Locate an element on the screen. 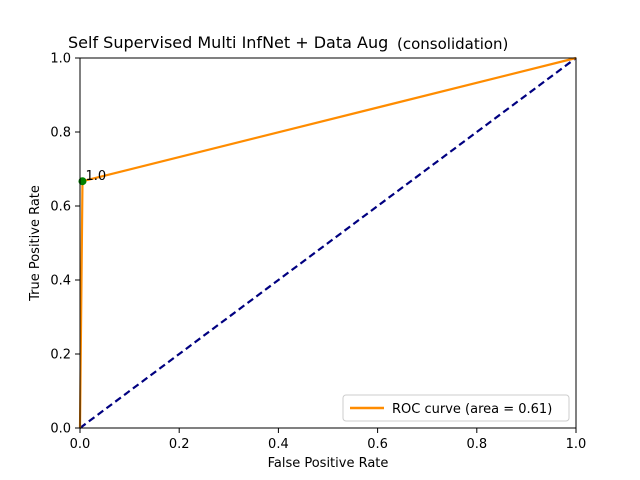  x-tick-label: 0.2 is located at coordinates (179, 444).